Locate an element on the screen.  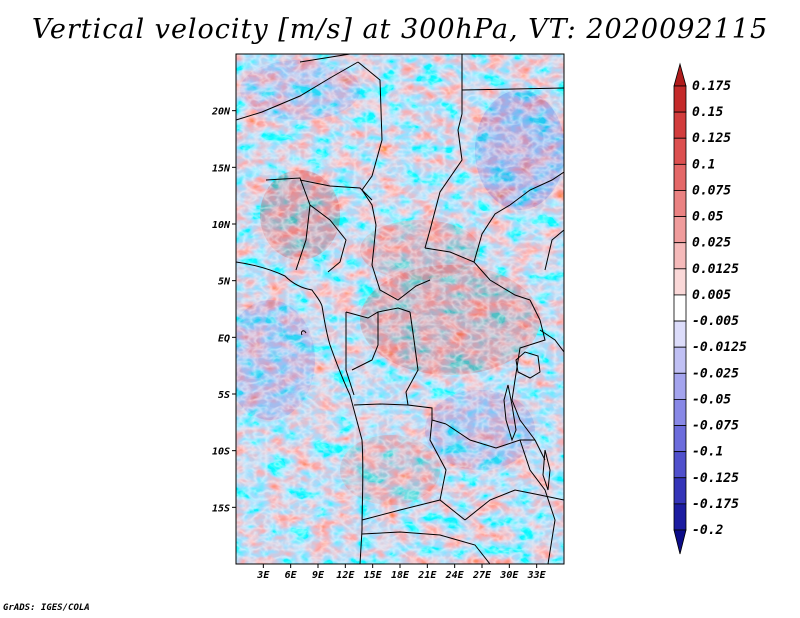
colorbar-label: 0.0125 is located at coordinates (715, 269).